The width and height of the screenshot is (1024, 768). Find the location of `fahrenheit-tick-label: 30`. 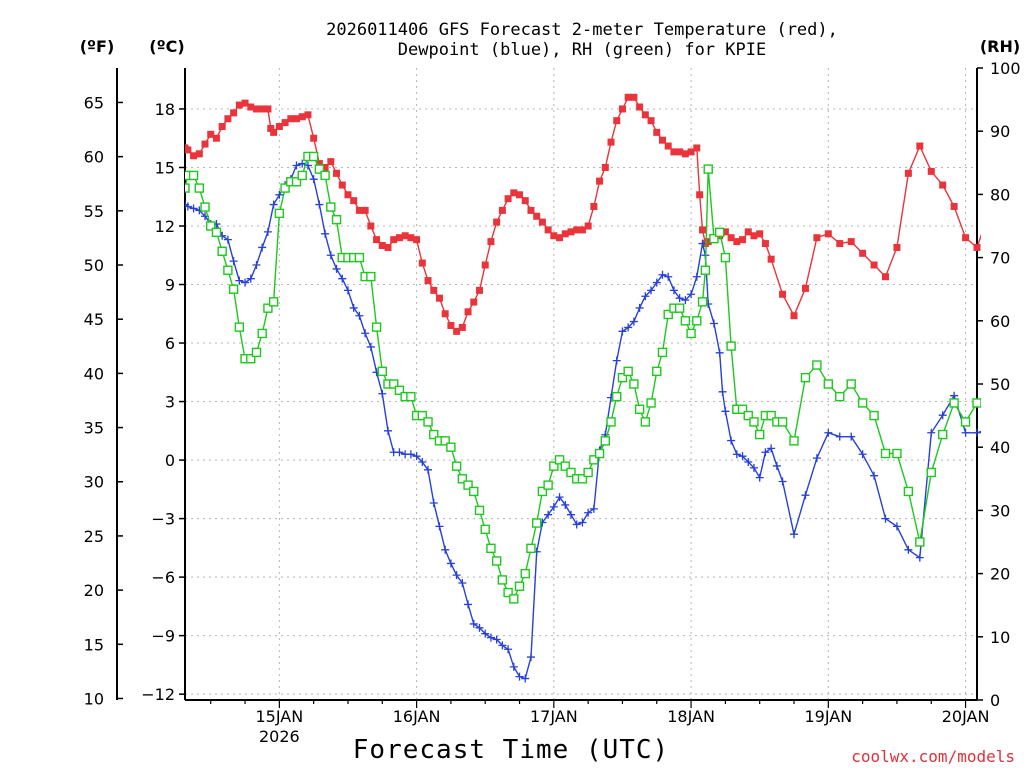

fahrenheit-tick-label: 30 is located at coordinates (94, 482).